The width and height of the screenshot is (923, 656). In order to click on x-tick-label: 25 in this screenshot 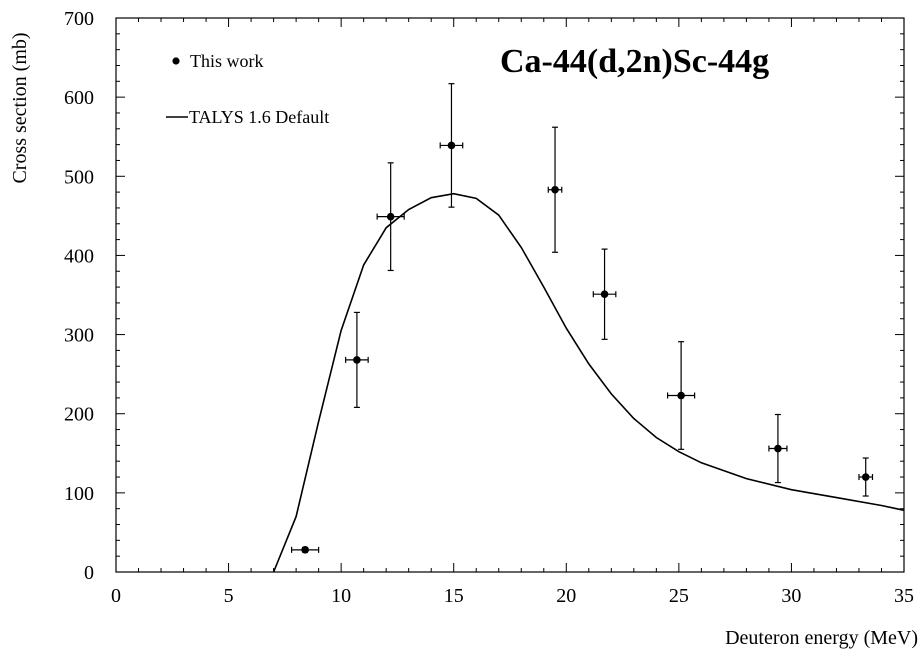, I will do `click(679, 596)`.